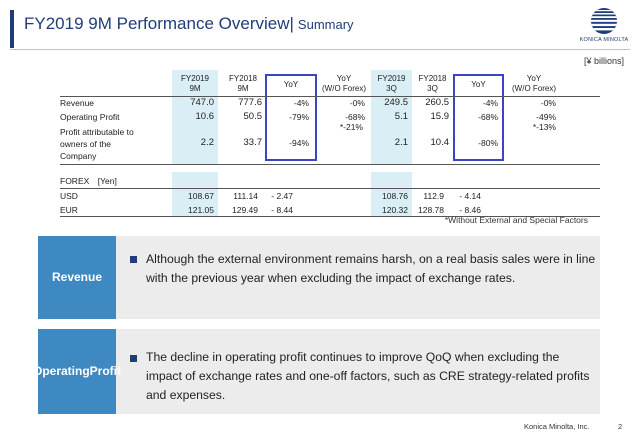 Image resolution: width=640 pixels, height=443 pixels. I want to click on cell-value: 10.6, so click(205, 116).